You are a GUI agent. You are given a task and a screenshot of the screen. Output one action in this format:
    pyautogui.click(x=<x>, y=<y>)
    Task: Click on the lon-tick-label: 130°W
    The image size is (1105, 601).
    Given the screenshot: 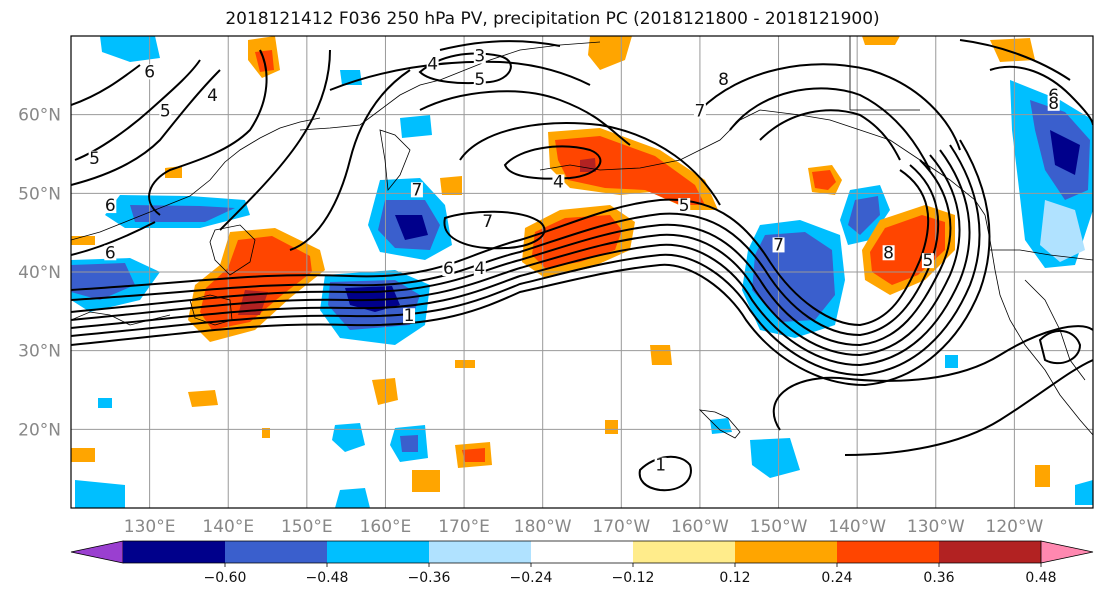 What is the action you would take?
    pyautogui.click(x=936, y=527)
    